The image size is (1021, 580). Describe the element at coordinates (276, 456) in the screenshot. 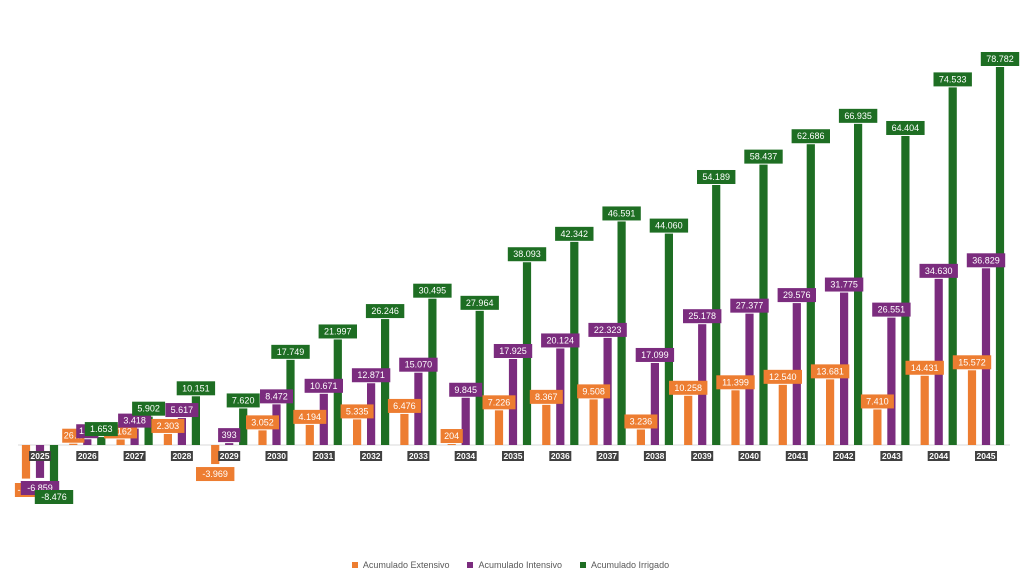

I see `x-tick-label: 2030` at that location.